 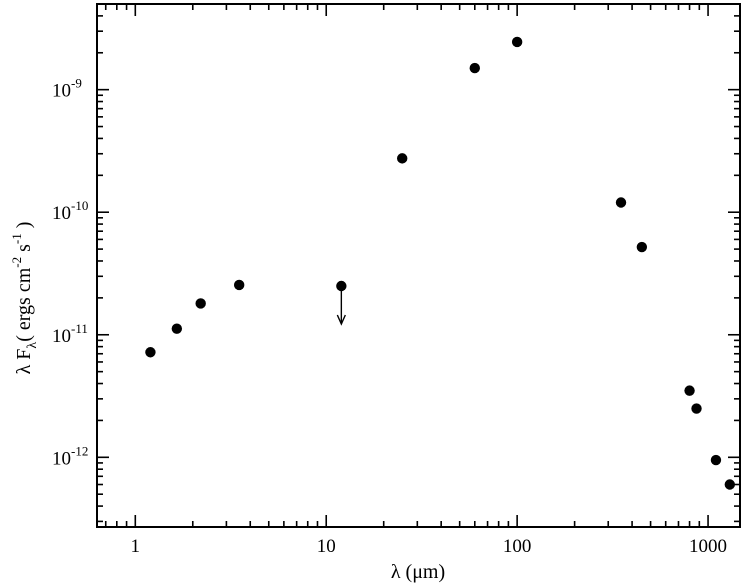 I want to click on upper-limit-arrow-head, so click(x=341, y=320).